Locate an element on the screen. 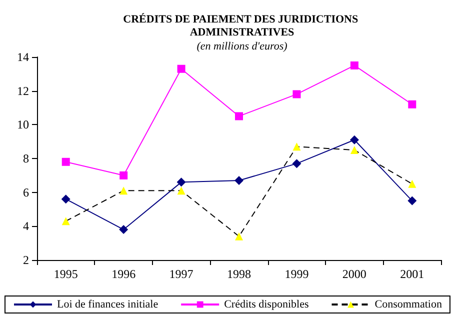 This screenshot has height=321, width=471. x-tick-label: 2001 is located at coordinates (412, 274).